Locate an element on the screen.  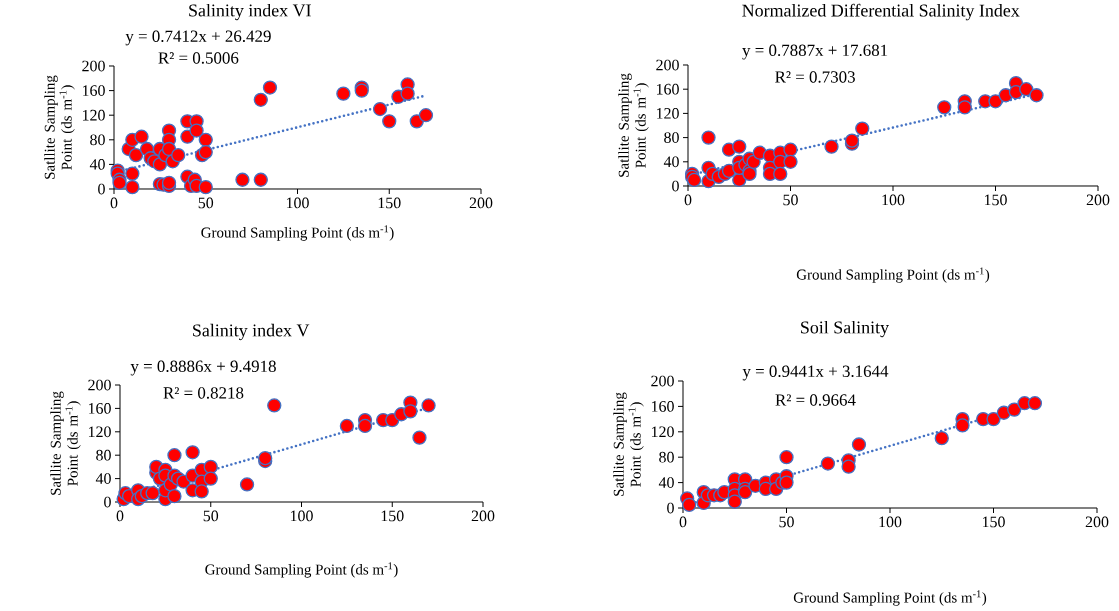
text: y = 0.8886x + 9.4918 is located at coordinates (203, 368).